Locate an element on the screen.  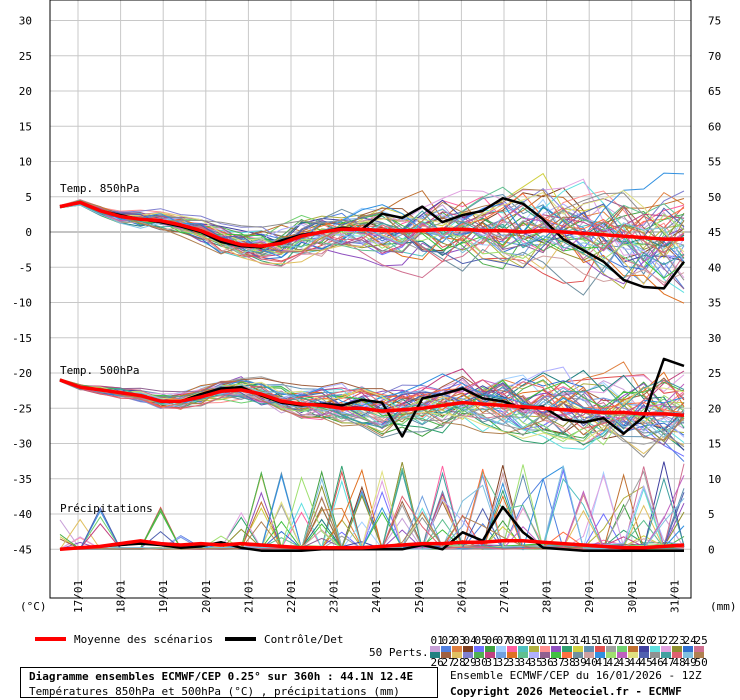
left-tick-label: 0 is located at coordinates (28, 232).